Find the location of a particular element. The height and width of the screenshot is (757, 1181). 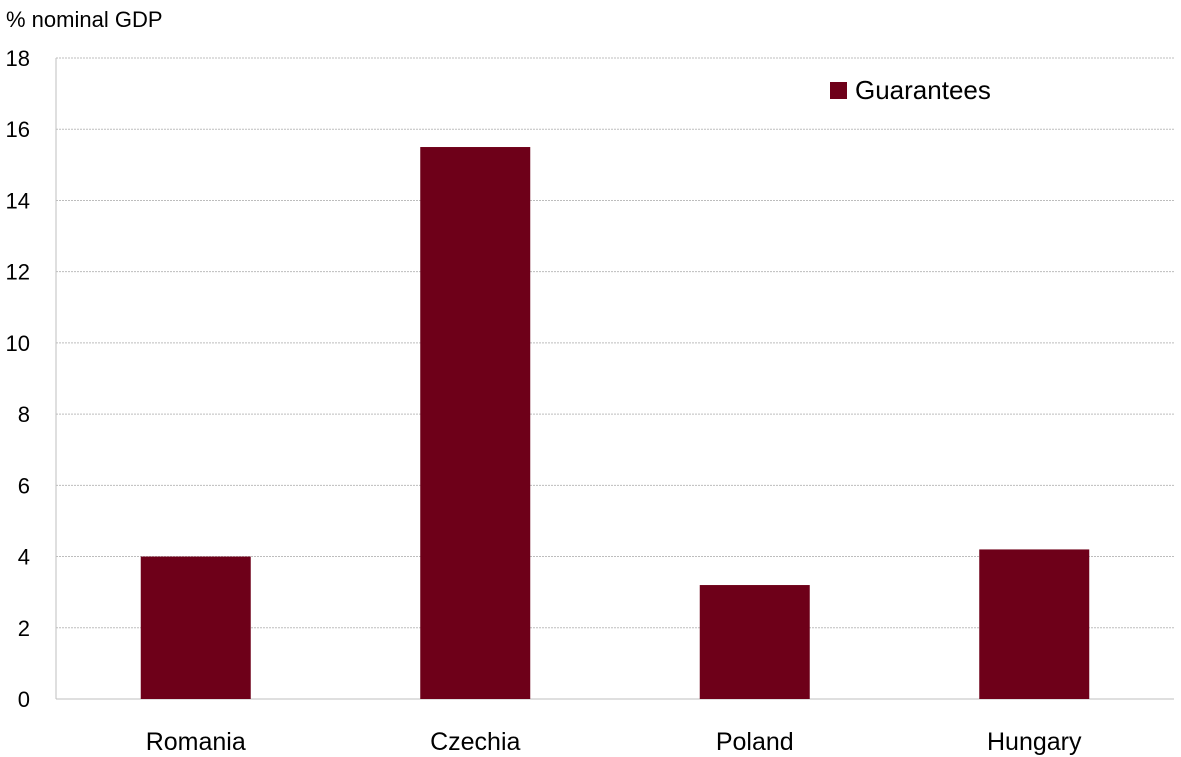

y-tick-label: 10 is located at coordinates (18, 343).